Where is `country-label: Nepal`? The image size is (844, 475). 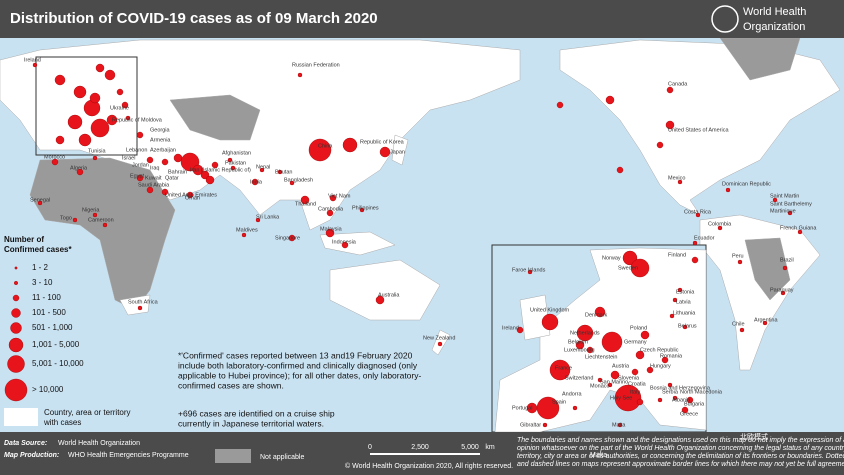
country-label: Nepal is located at coordinates (263, 167).